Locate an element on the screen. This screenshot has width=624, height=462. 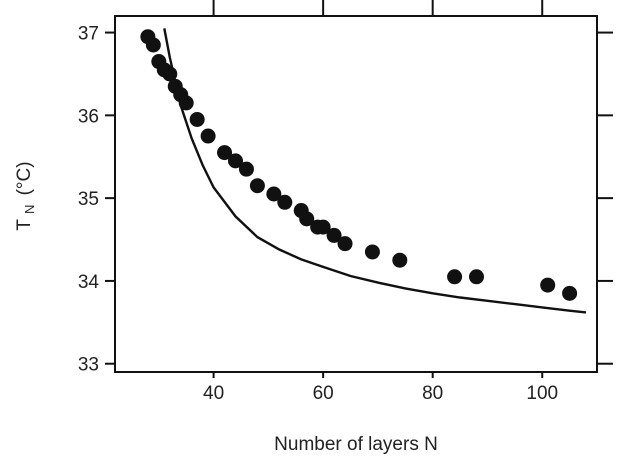
y-tick-label: 37 is located at coordinates (88, 34).